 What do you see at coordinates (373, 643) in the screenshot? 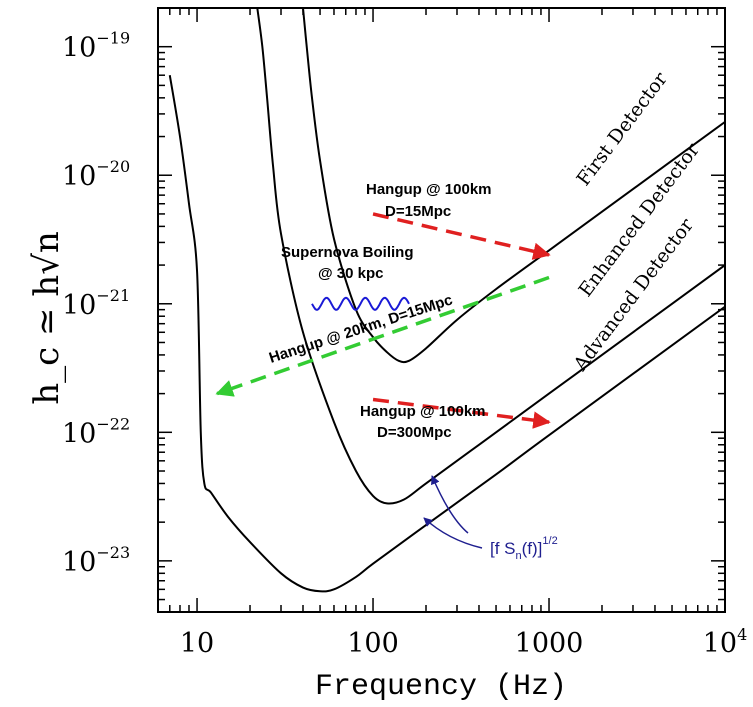
I see `x-tick-label: 100` at bounding box center [373, 643].